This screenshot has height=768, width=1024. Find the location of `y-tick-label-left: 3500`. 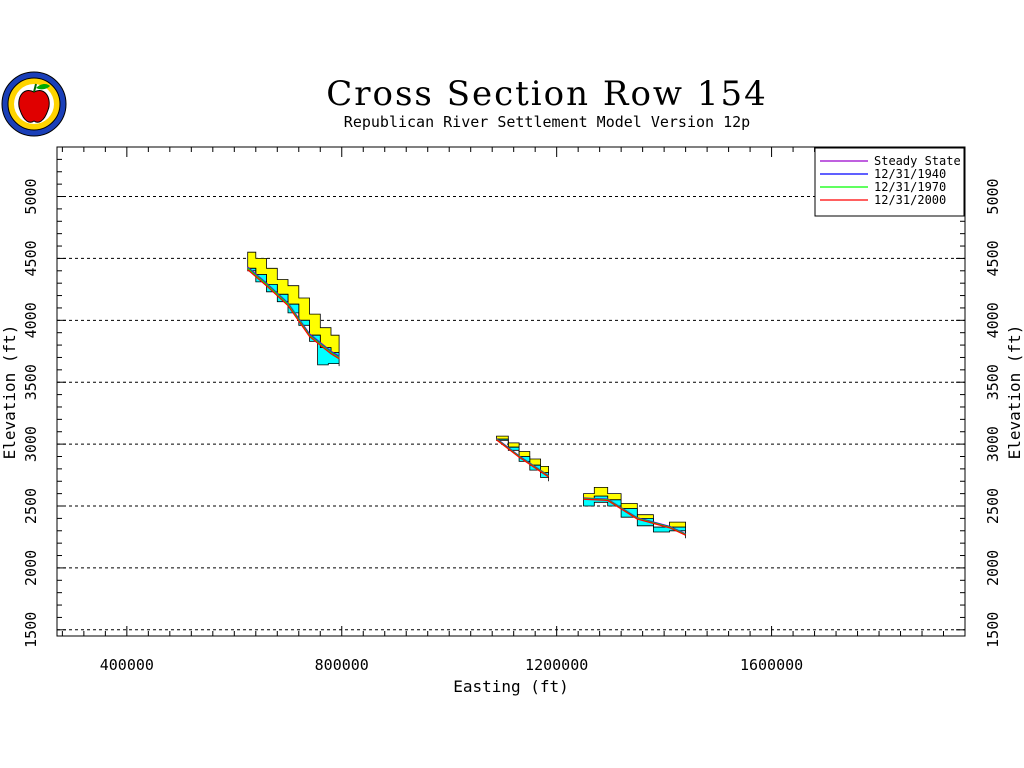

y-tick-label-left: 3500 is located at coordinates (31, 382).